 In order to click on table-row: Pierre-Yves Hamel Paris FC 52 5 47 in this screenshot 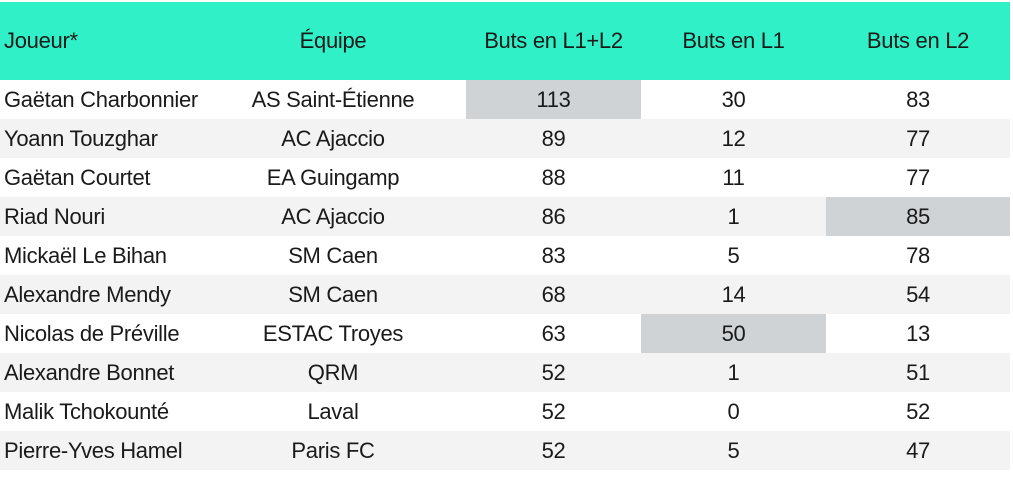, I will do `click(505, 450)`.